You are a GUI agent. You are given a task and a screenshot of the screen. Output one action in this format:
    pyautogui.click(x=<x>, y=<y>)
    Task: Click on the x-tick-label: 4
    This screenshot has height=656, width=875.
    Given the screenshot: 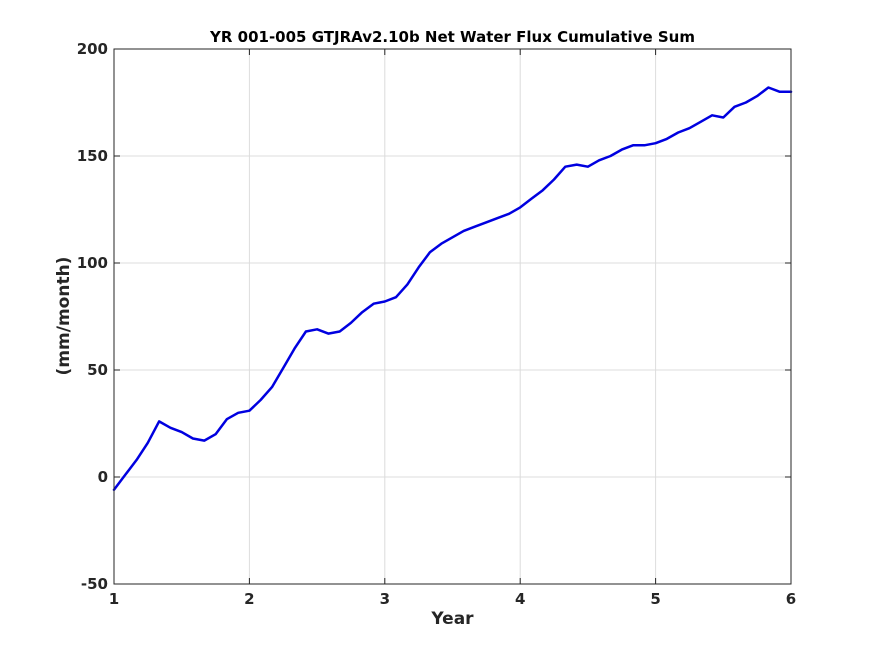 What is the action you would take?
    pyautogui.click(x=520, y=599)
    